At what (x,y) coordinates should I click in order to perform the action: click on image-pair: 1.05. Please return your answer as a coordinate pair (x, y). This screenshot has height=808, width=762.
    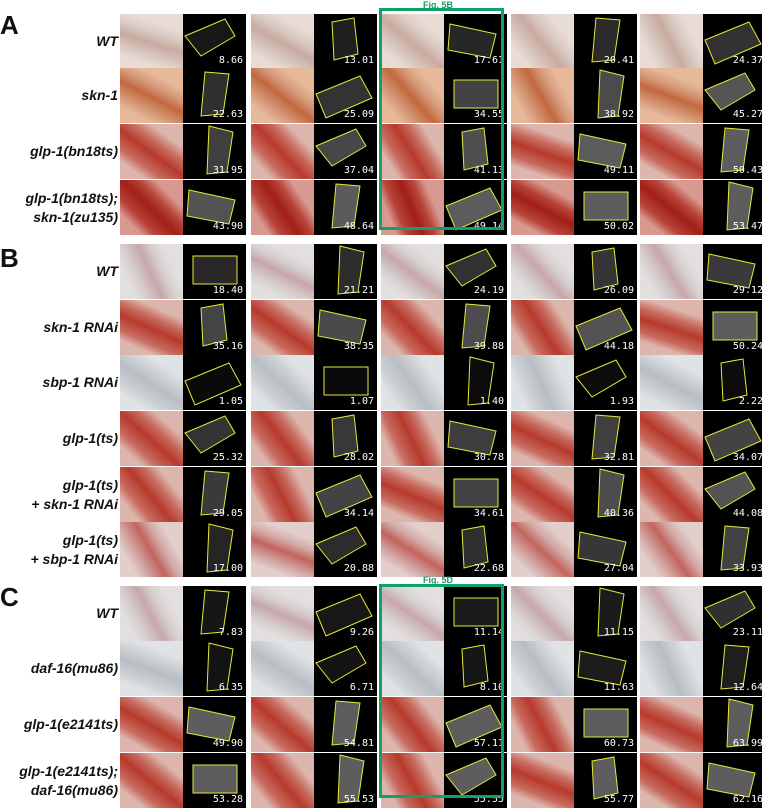
    Looking at the image, I should click on (183, 382).